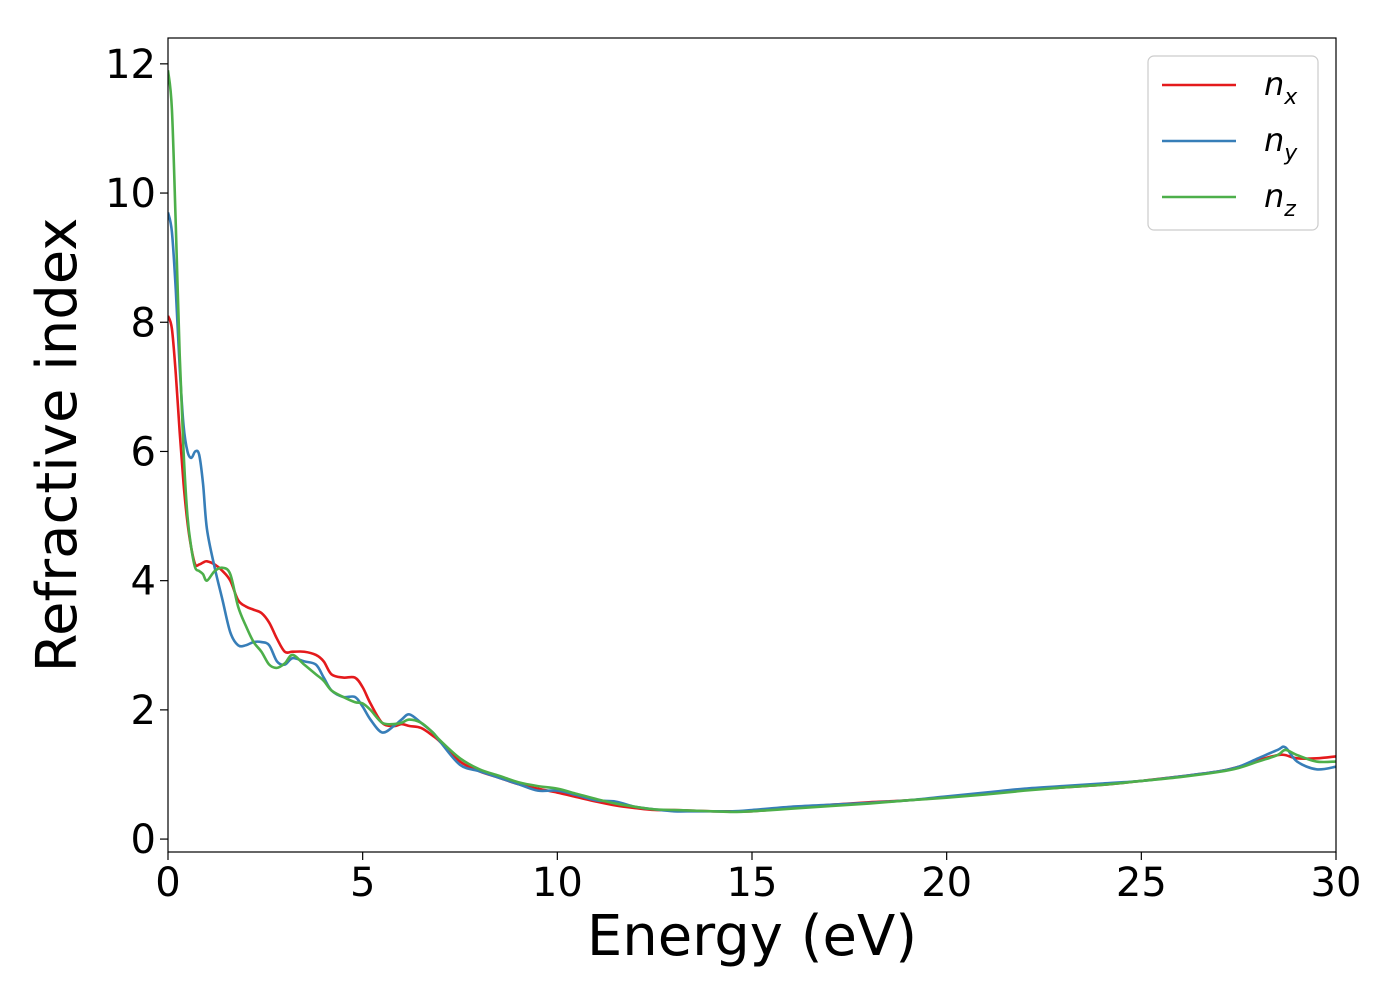 The height and width of the screenshot is (1000, 1400). I want to click on legend-label-x: nx, so click(1281, 87).